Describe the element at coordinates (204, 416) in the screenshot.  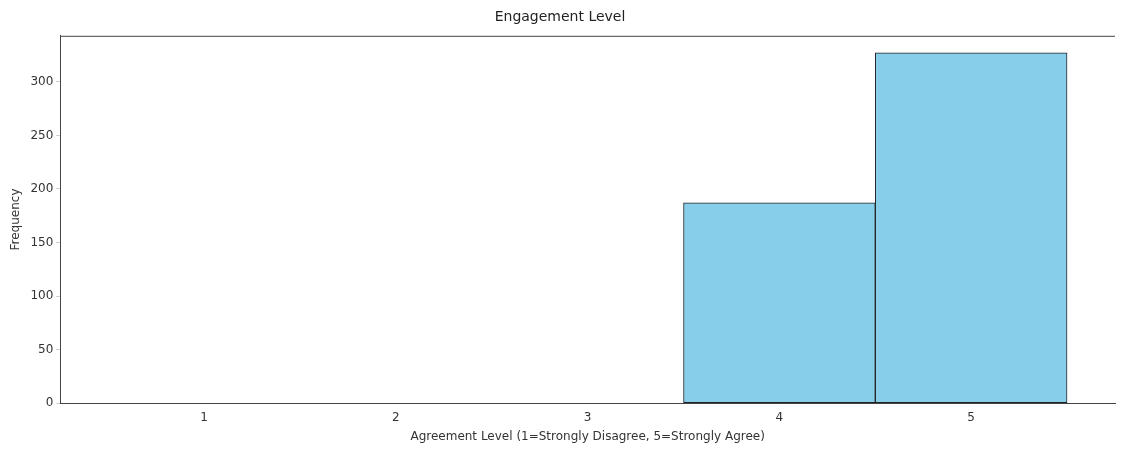
I see `x-tick-label: 1` at that location.